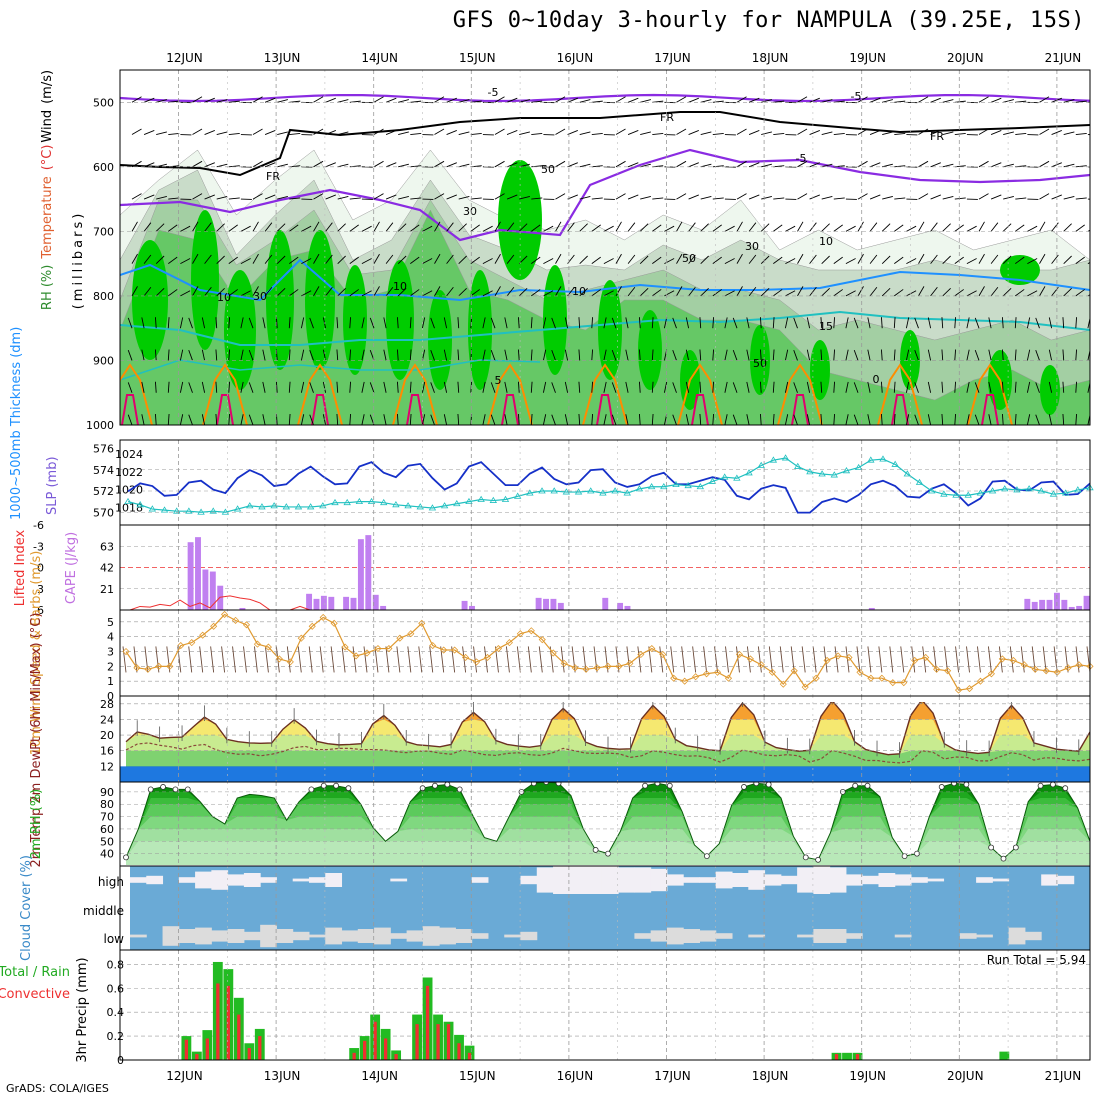  I want to click on cloud-ylabel: Cloud Cover (%), so click(26, 908).